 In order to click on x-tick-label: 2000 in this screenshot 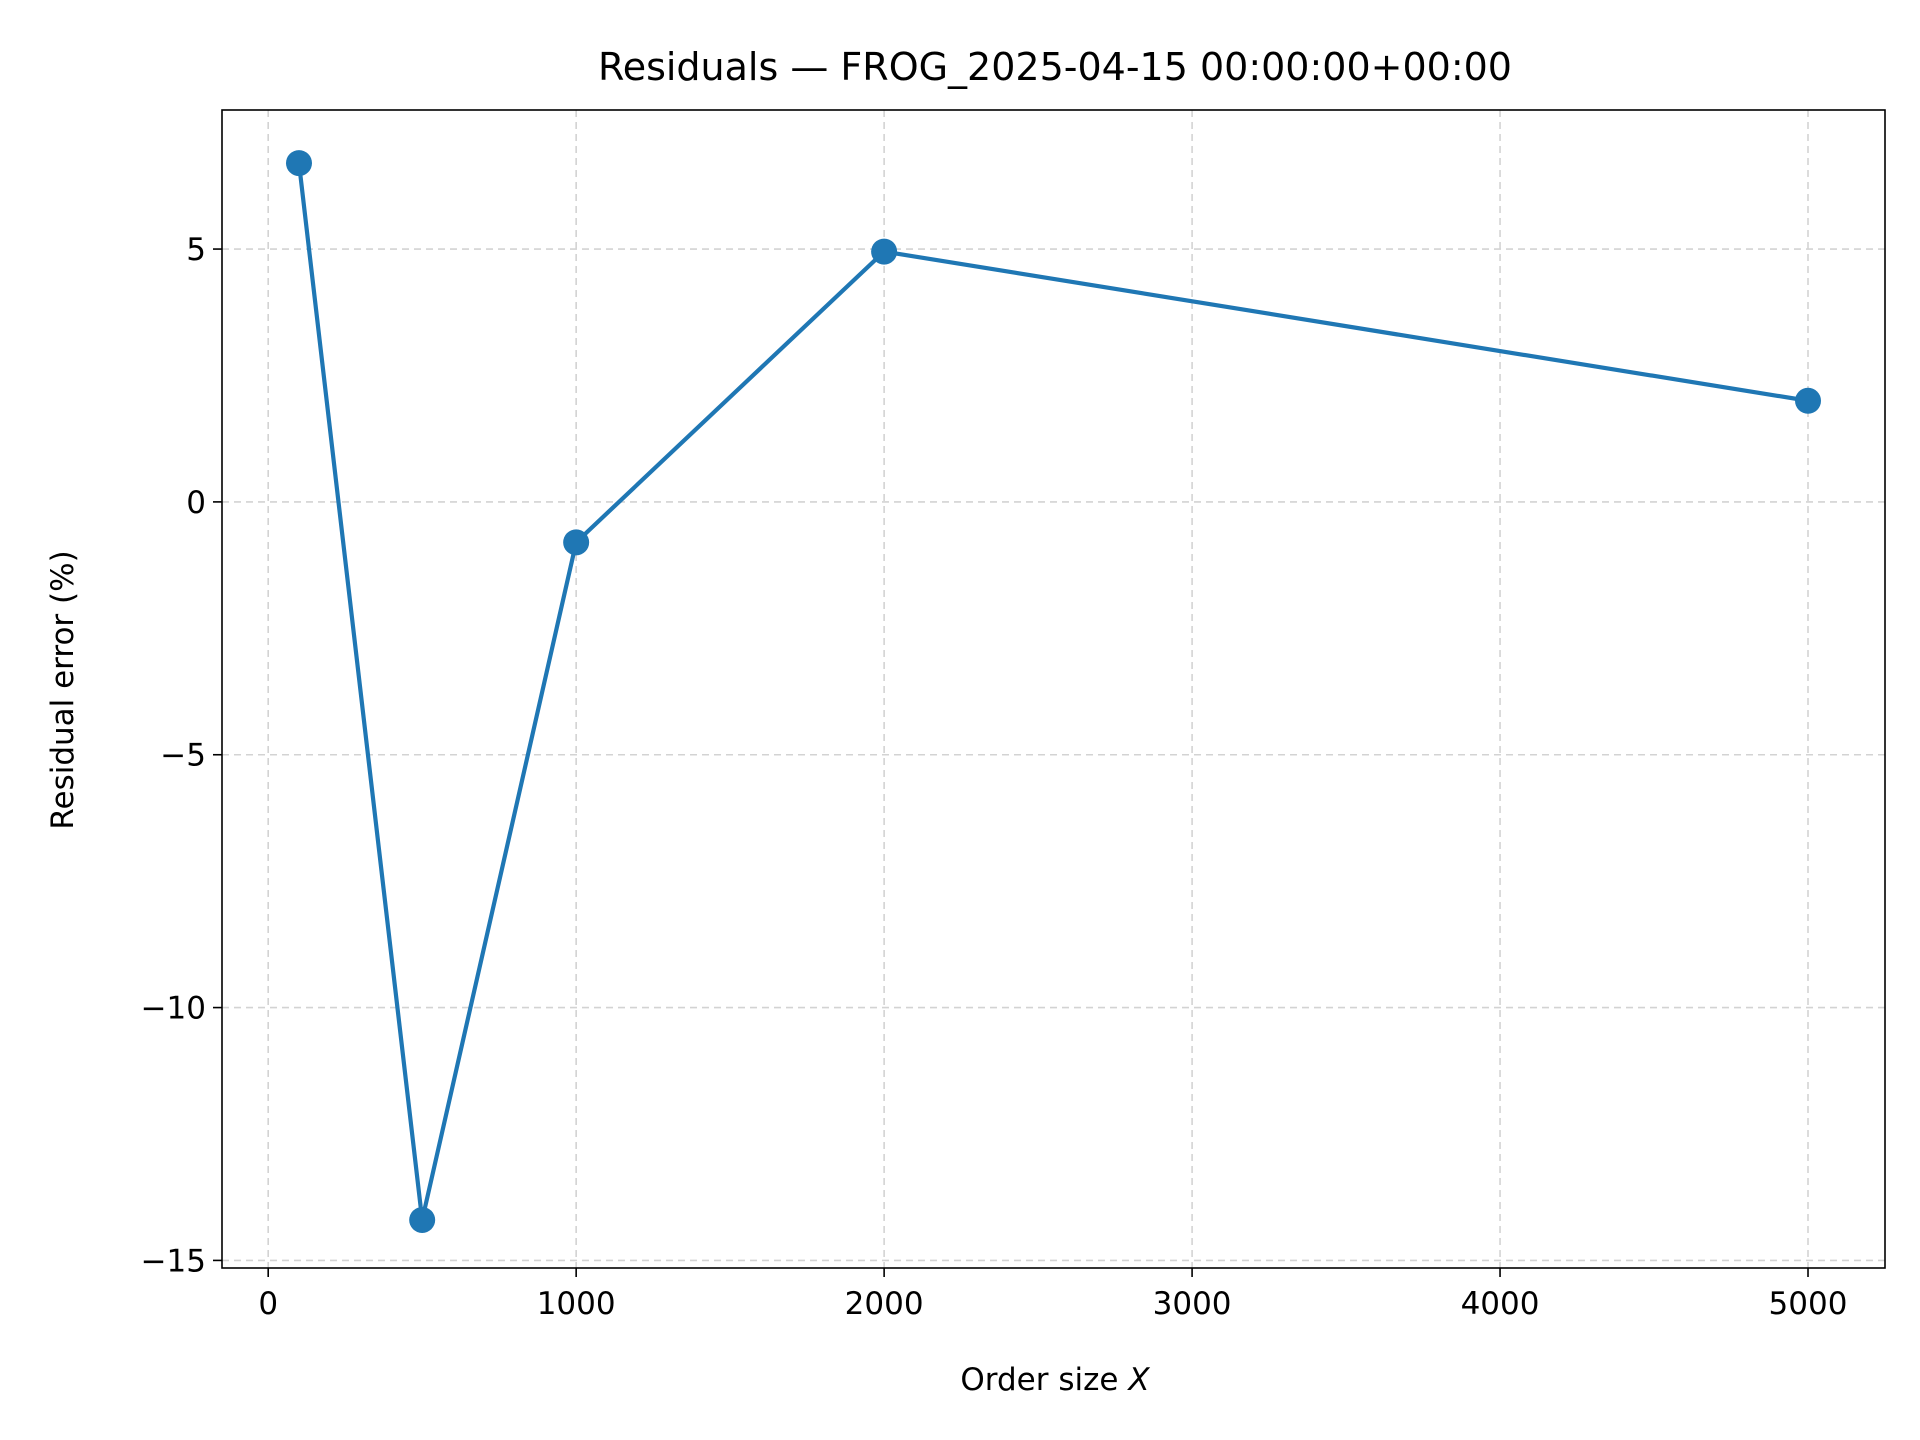, I will do `click(884, 1304)`.